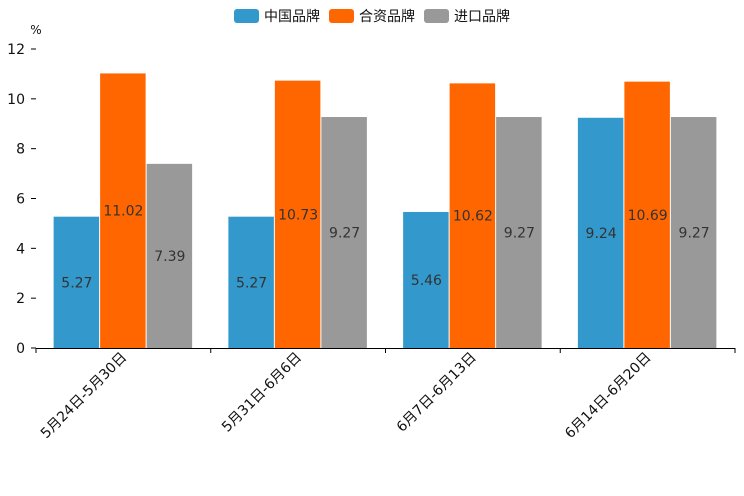  What do you see at coordinates (437, 393) in the screenshot?
I see `x-tick-label: 6月7日-6月13日` at bounding box center [437, 393].